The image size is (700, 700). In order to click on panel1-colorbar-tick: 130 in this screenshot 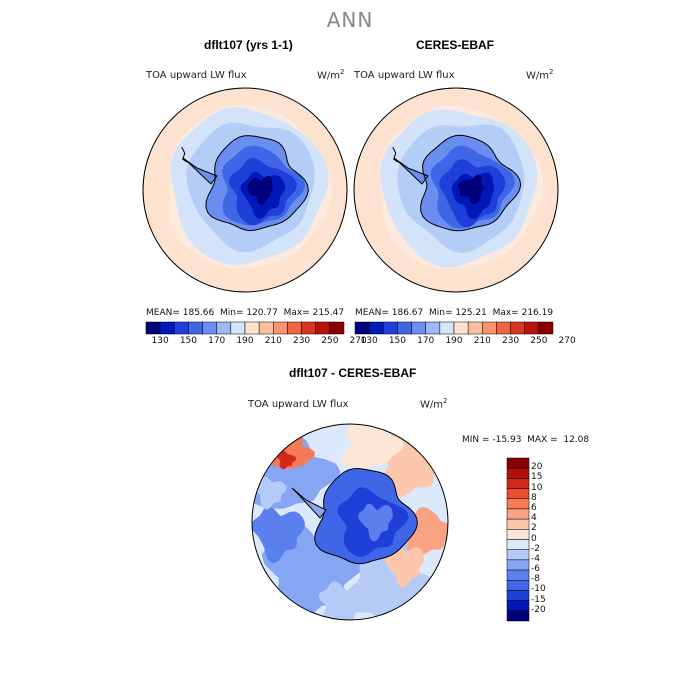, I will do `click(160, 341)`.